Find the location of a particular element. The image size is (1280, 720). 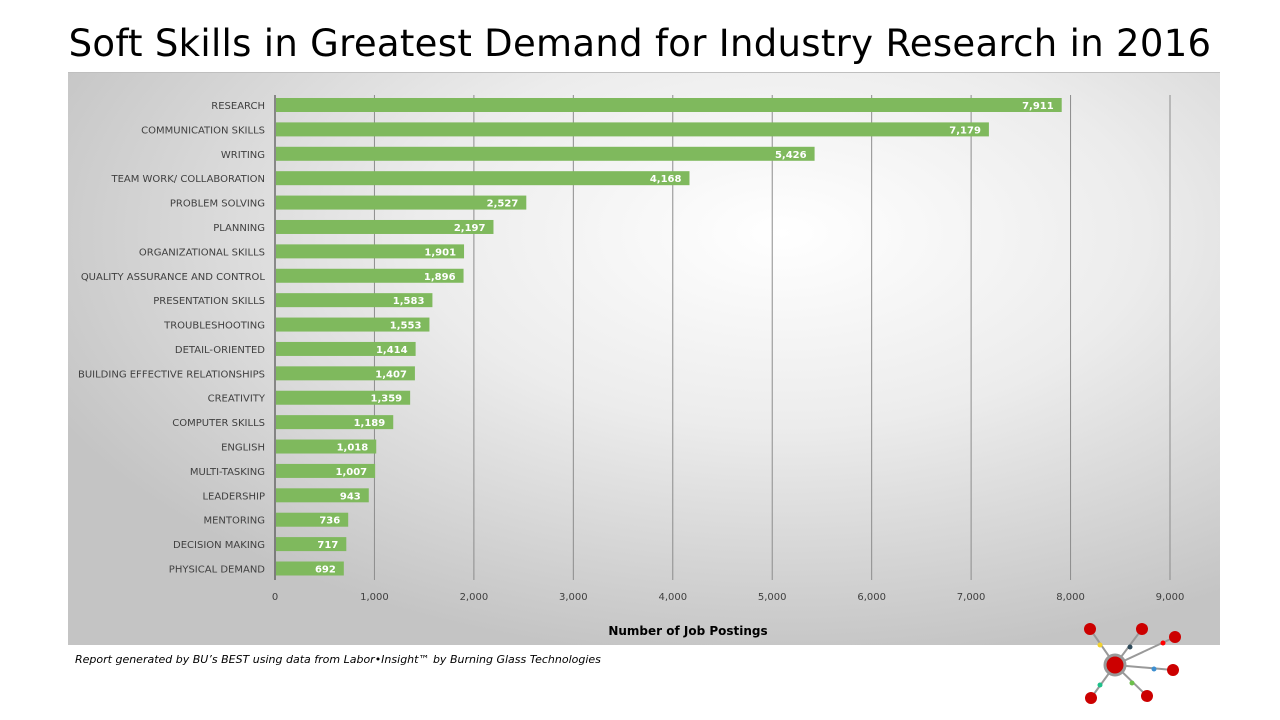

category-label: TEAM WORK/ COLLABORATION is located at coordinates (187, 179).